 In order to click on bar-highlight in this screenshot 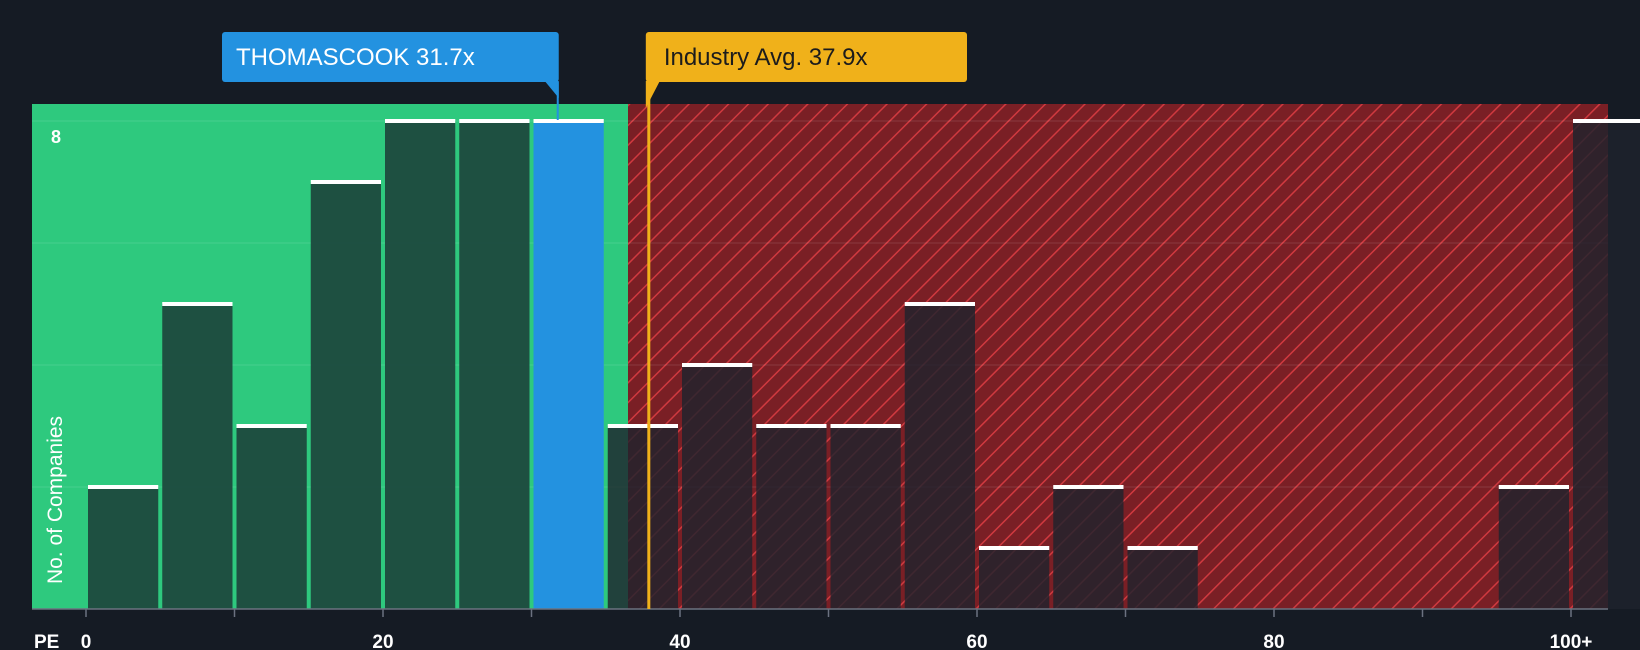, I will do `click(568, 365)`.